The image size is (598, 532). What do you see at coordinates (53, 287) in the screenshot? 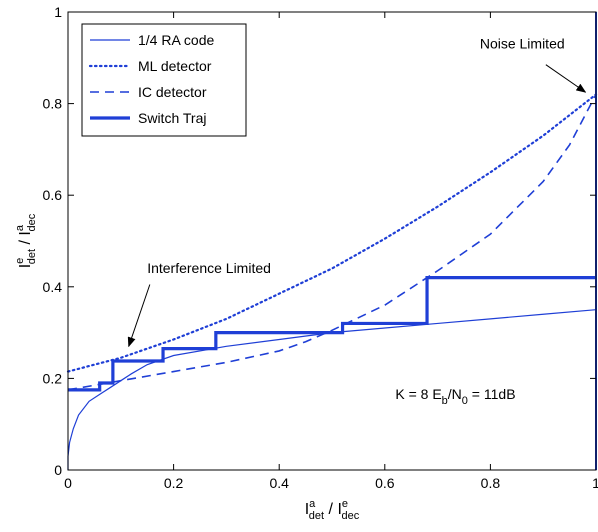
I see `y-tick-label: 0.4` at bounding box center [53, 287].